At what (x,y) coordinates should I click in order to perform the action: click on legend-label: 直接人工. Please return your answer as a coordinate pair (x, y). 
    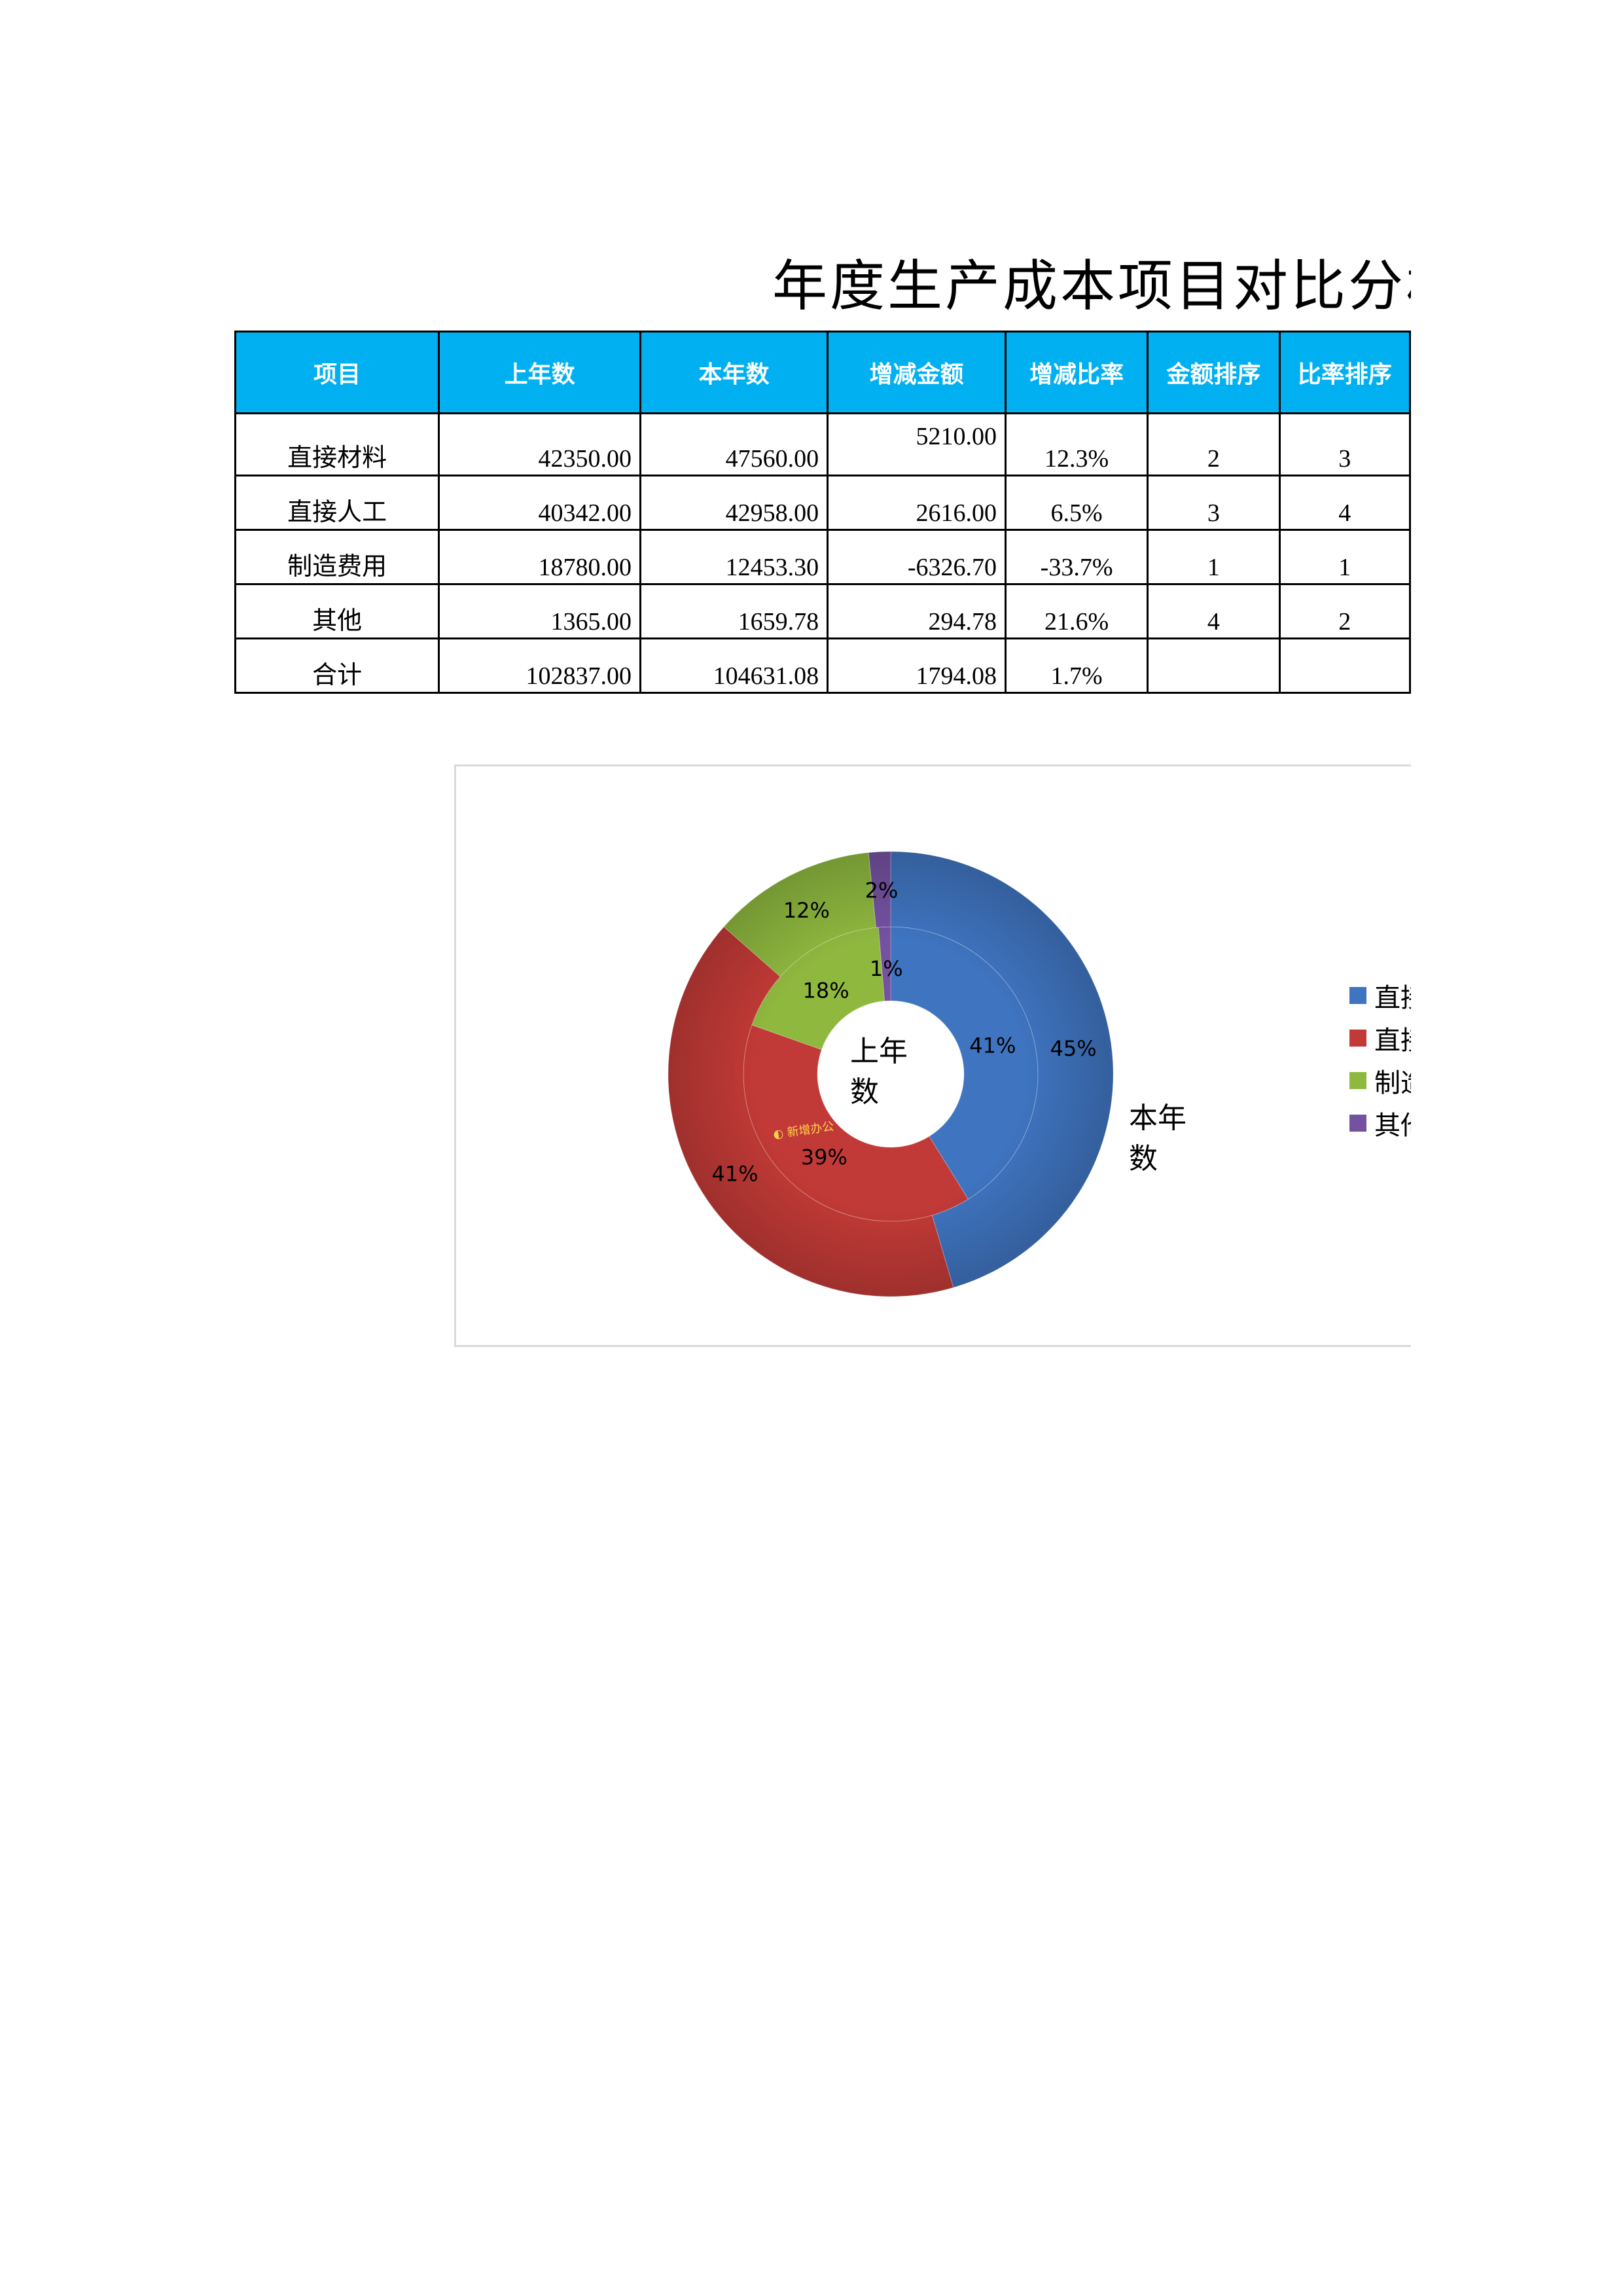
    Looking at the image, I should click on (1392, 1041).